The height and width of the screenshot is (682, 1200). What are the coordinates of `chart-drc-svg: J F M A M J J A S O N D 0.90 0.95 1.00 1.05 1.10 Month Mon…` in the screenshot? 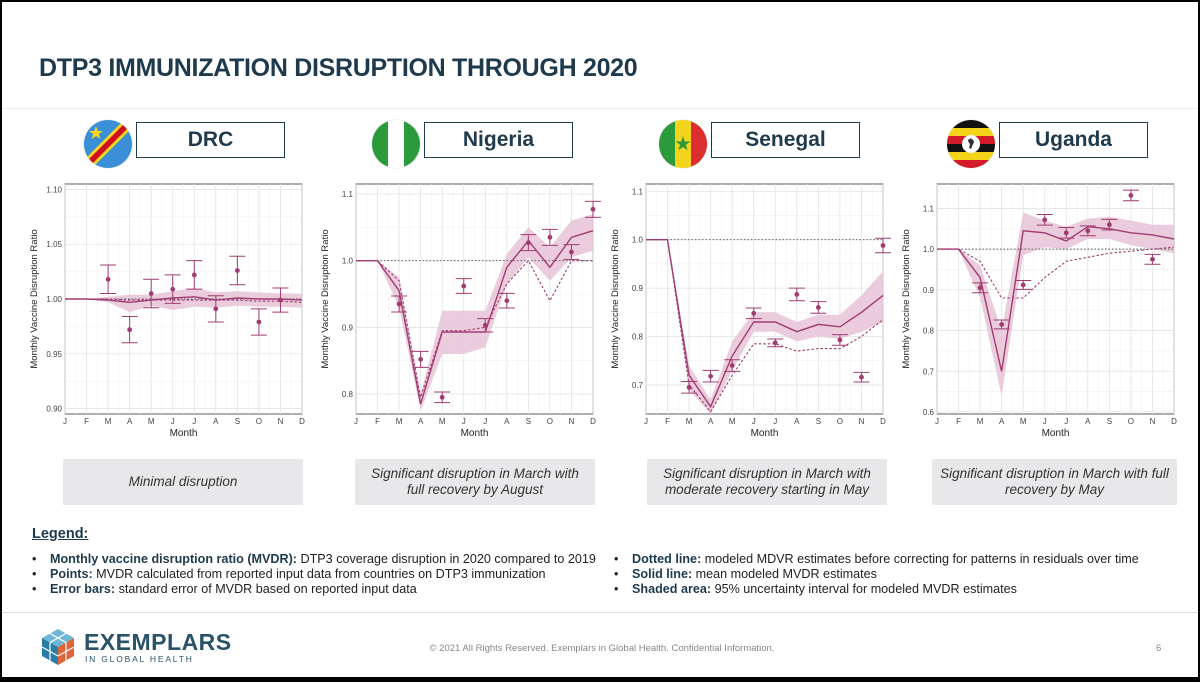 It's located at (167, 311).